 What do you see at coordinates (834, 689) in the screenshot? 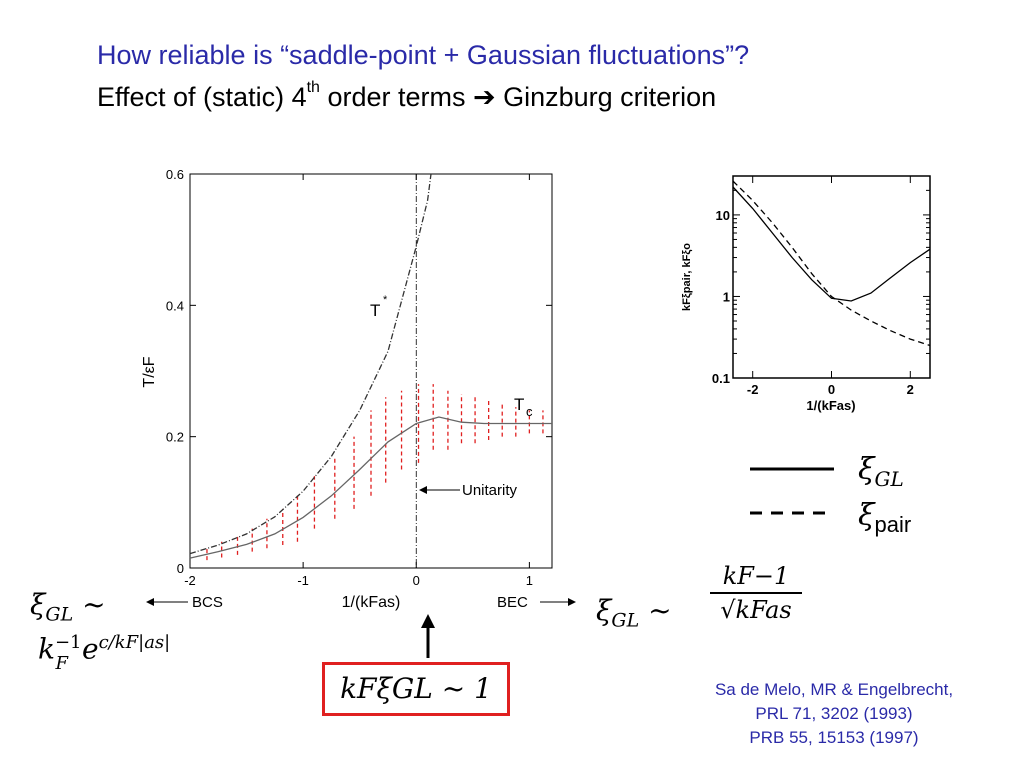
I see `reference-line-1: Sa de Melo, MR & Engelbrecht,` at bounding box center [834, 689].